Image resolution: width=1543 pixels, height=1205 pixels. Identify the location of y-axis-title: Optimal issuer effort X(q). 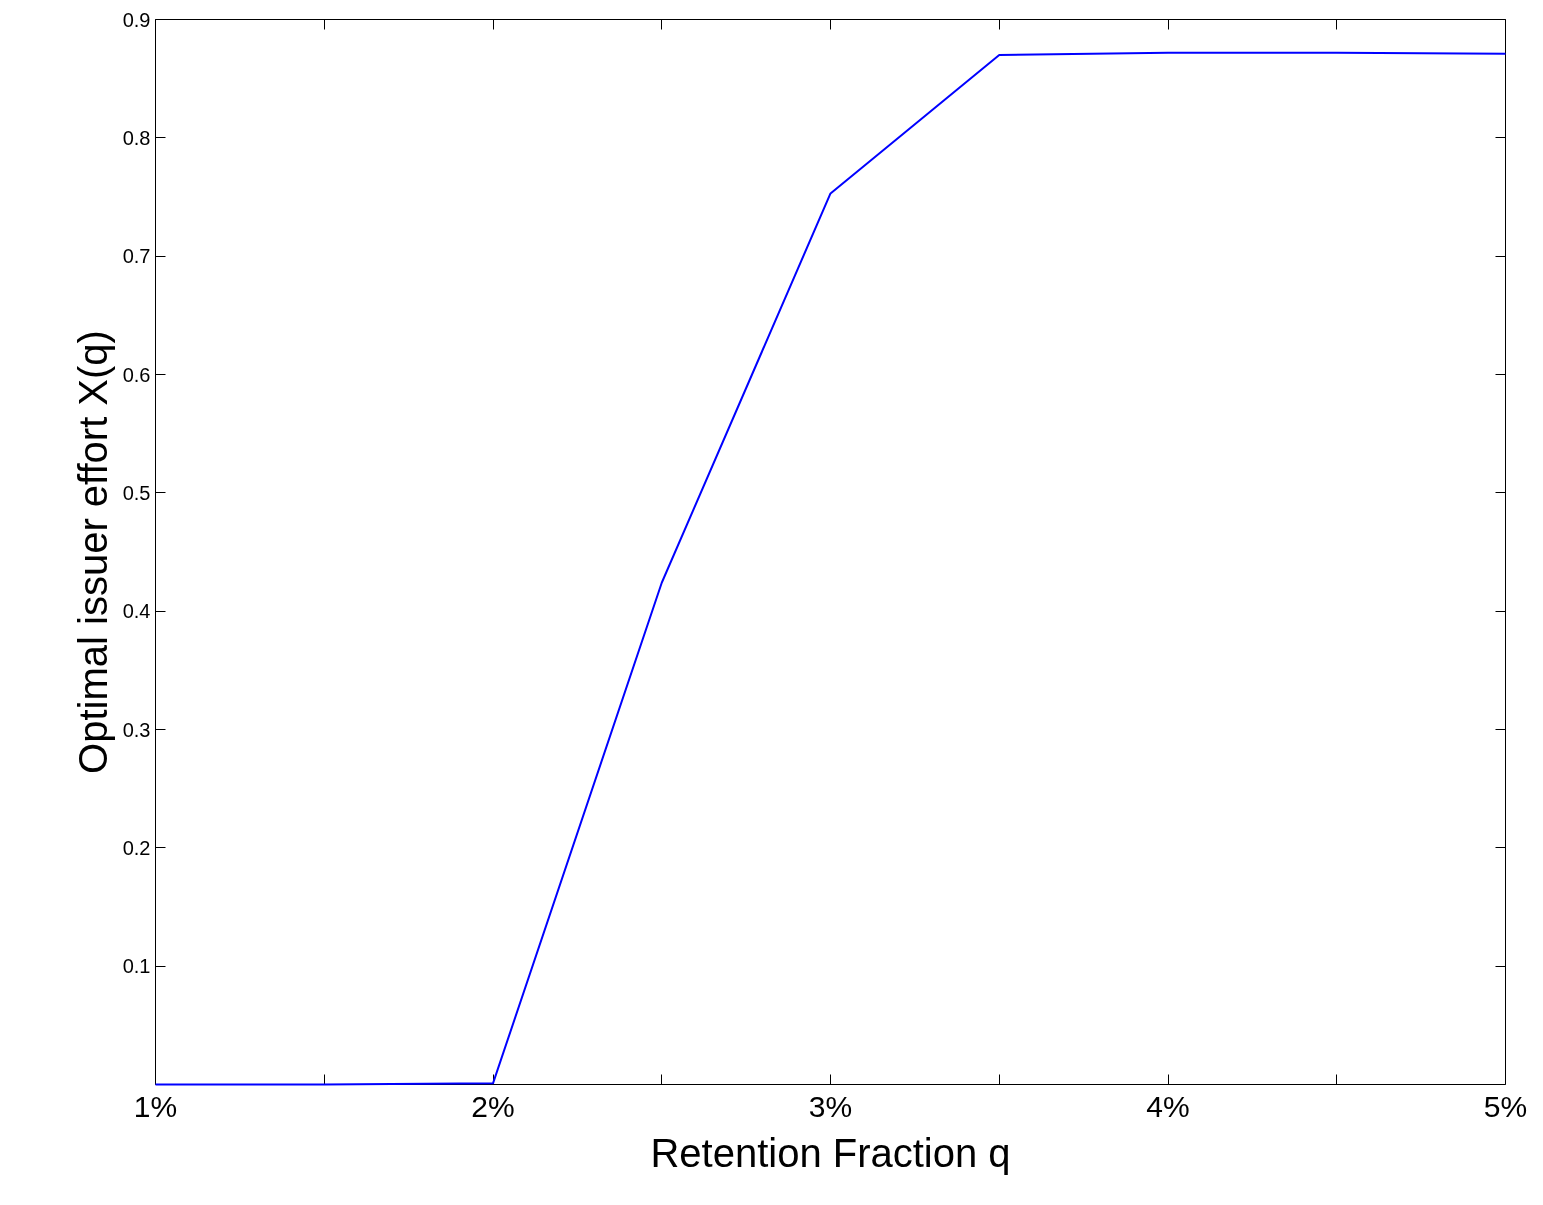
(92, 552).